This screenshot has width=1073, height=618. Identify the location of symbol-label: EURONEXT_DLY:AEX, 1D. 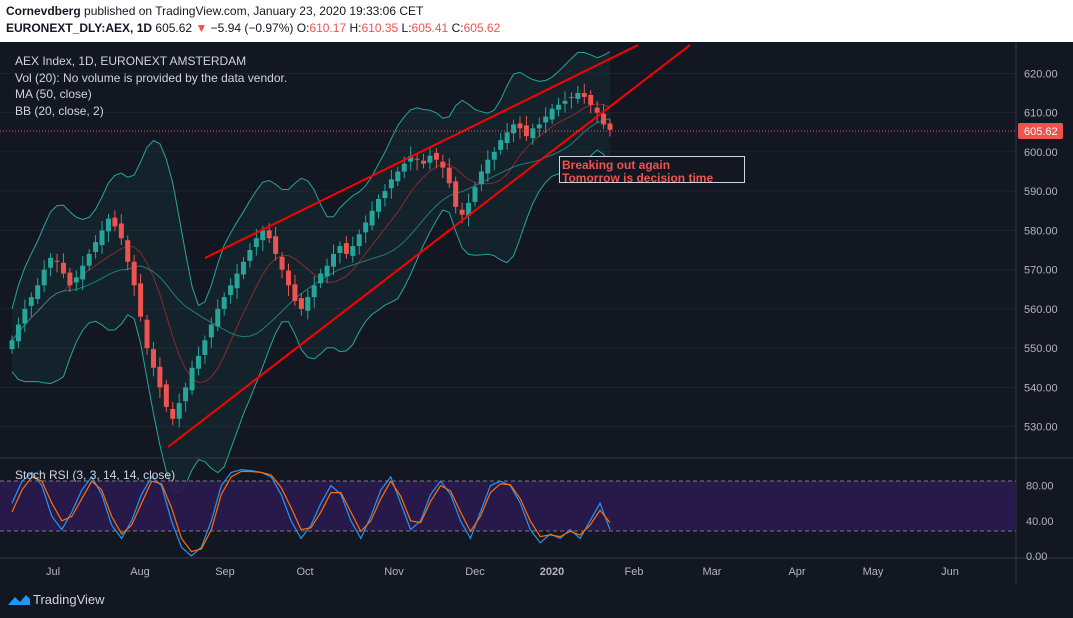
(79, 28).